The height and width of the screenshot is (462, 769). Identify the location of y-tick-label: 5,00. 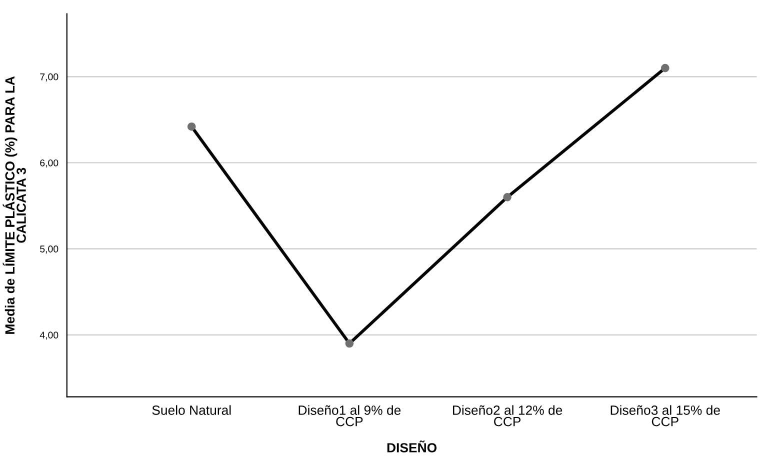
(49, 250).